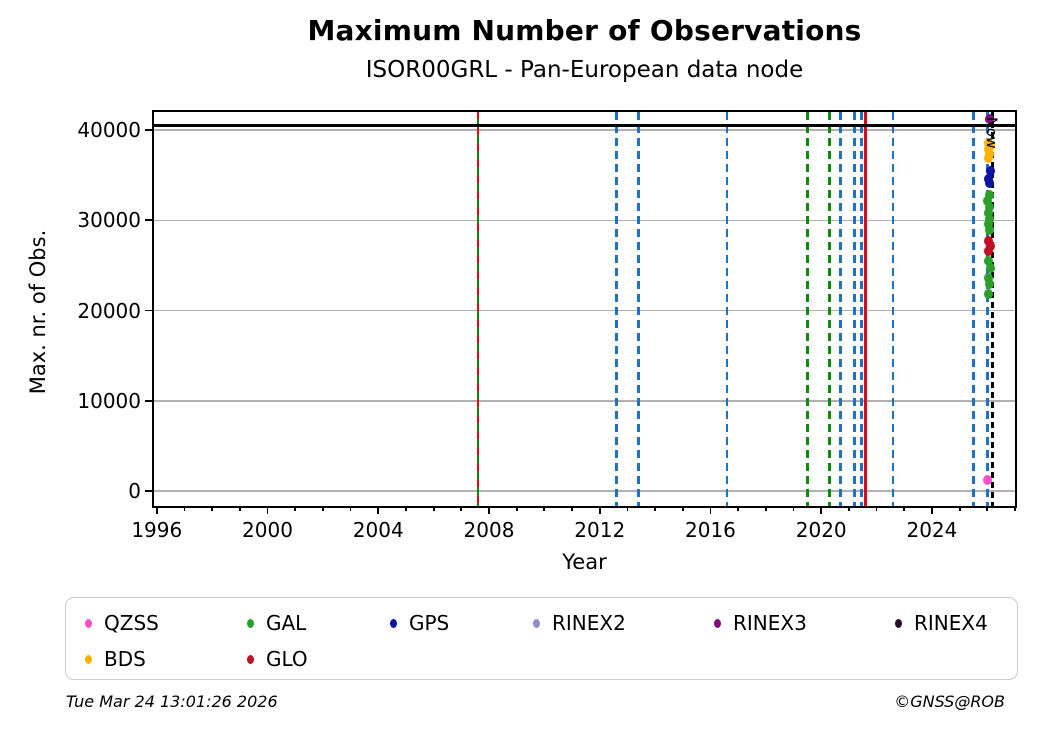  What do you see at coordinates (992, 309) in the screenshot?
I see `now-line` at bounding box center [992, 309].